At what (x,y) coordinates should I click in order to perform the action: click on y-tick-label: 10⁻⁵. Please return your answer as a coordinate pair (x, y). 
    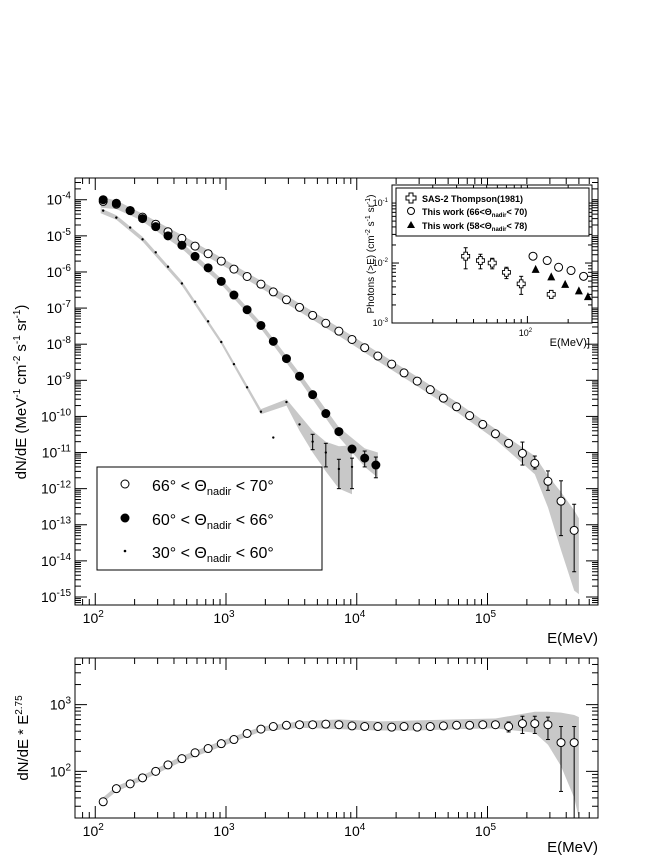
    Looking at the image, I should click on (59, 235).